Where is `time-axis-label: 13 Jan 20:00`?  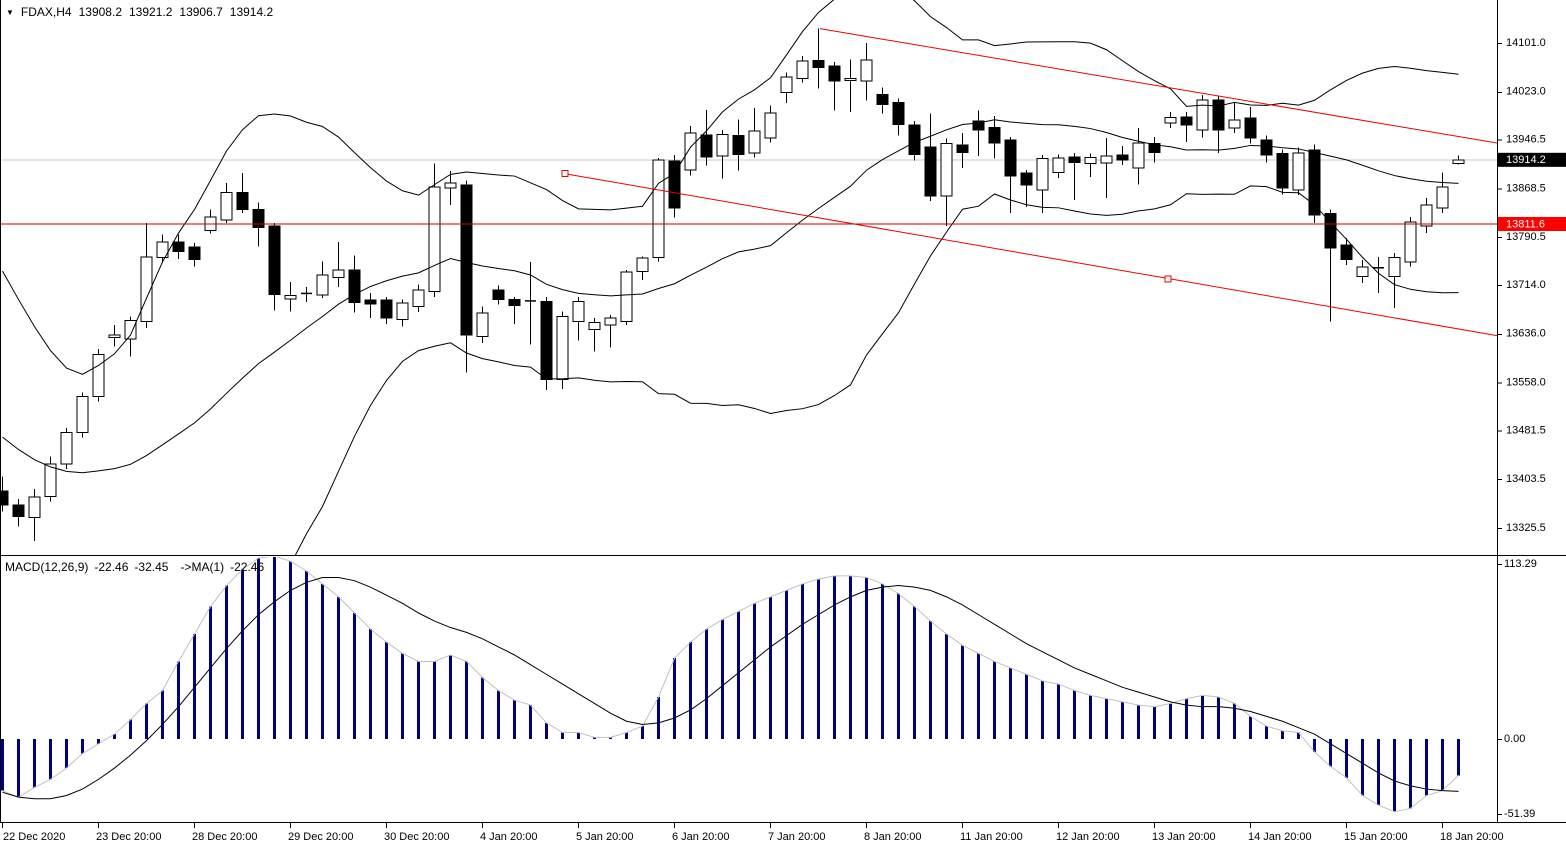
time-axis-label: 13 Jan 20:00 is located at coordinates (1184, 837).